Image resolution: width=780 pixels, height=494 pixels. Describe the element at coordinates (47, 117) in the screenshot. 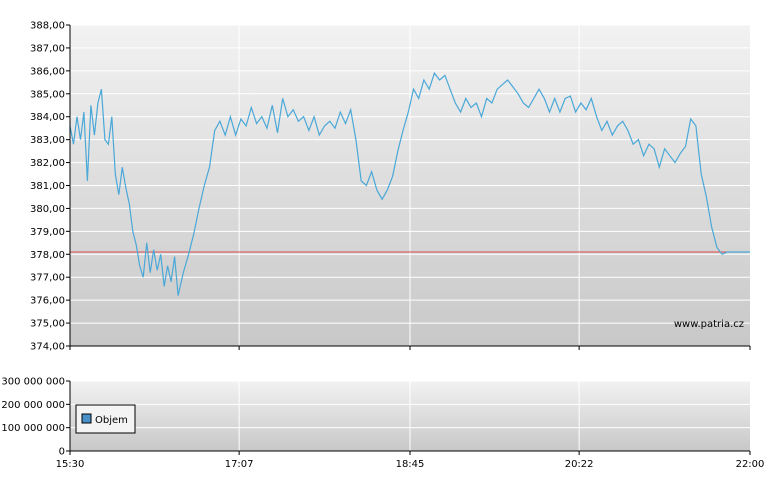

I see `price-y-tick-label: 384,00` at that location.